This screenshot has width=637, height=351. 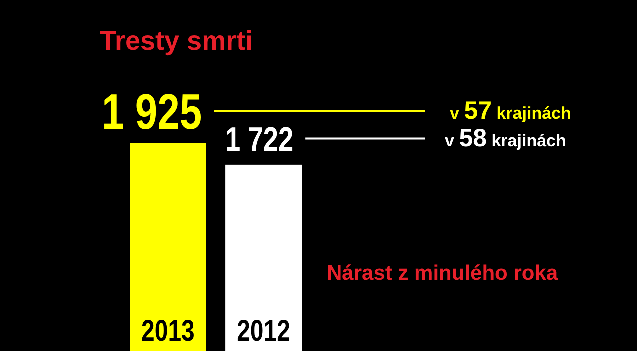 What do you see at coordinates (260, 139) in the screenshot?
I see `data-label: 1 722` at bounding box center [260, 139].